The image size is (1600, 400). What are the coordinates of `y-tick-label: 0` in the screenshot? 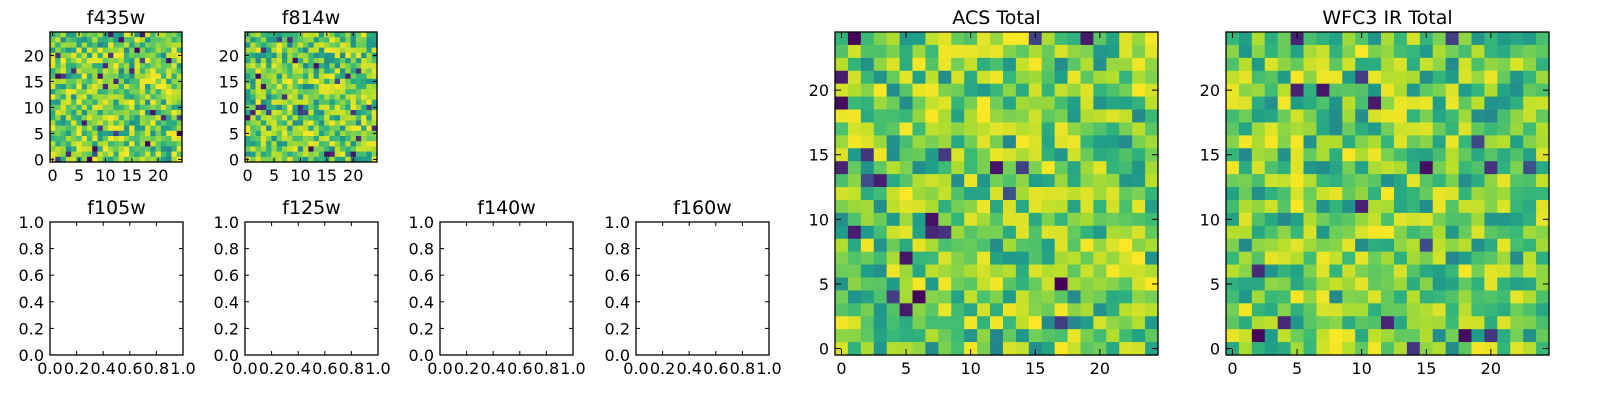 It's located at (39, 159).